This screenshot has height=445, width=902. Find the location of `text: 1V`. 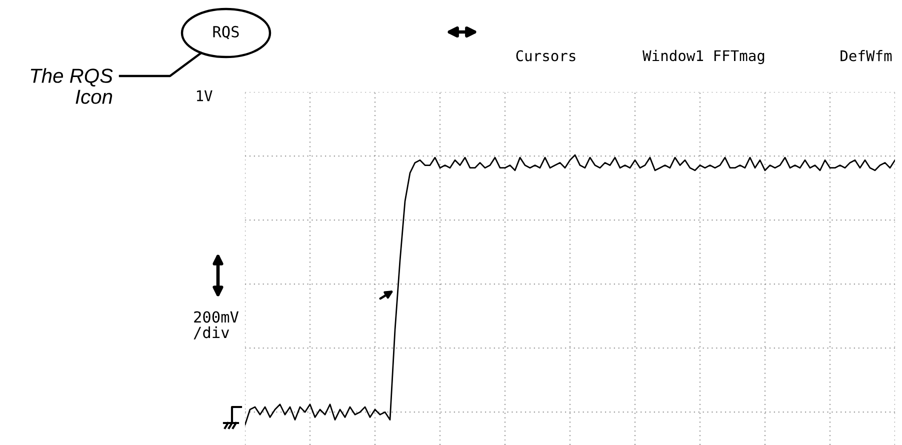

text: 1V is located at coordinates (204, 96).